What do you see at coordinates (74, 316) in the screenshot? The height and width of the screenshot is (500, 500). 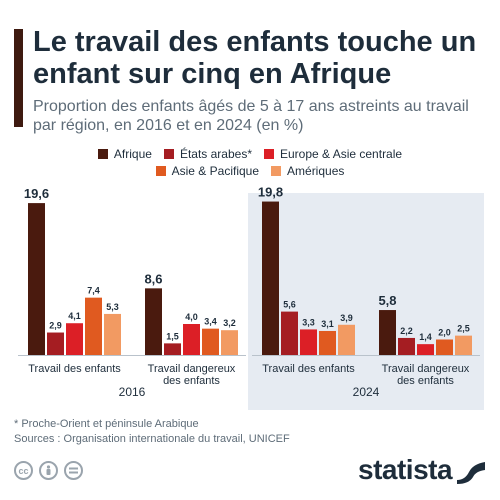 I see `data-label: 4,1` at bounding box center [74, 316].